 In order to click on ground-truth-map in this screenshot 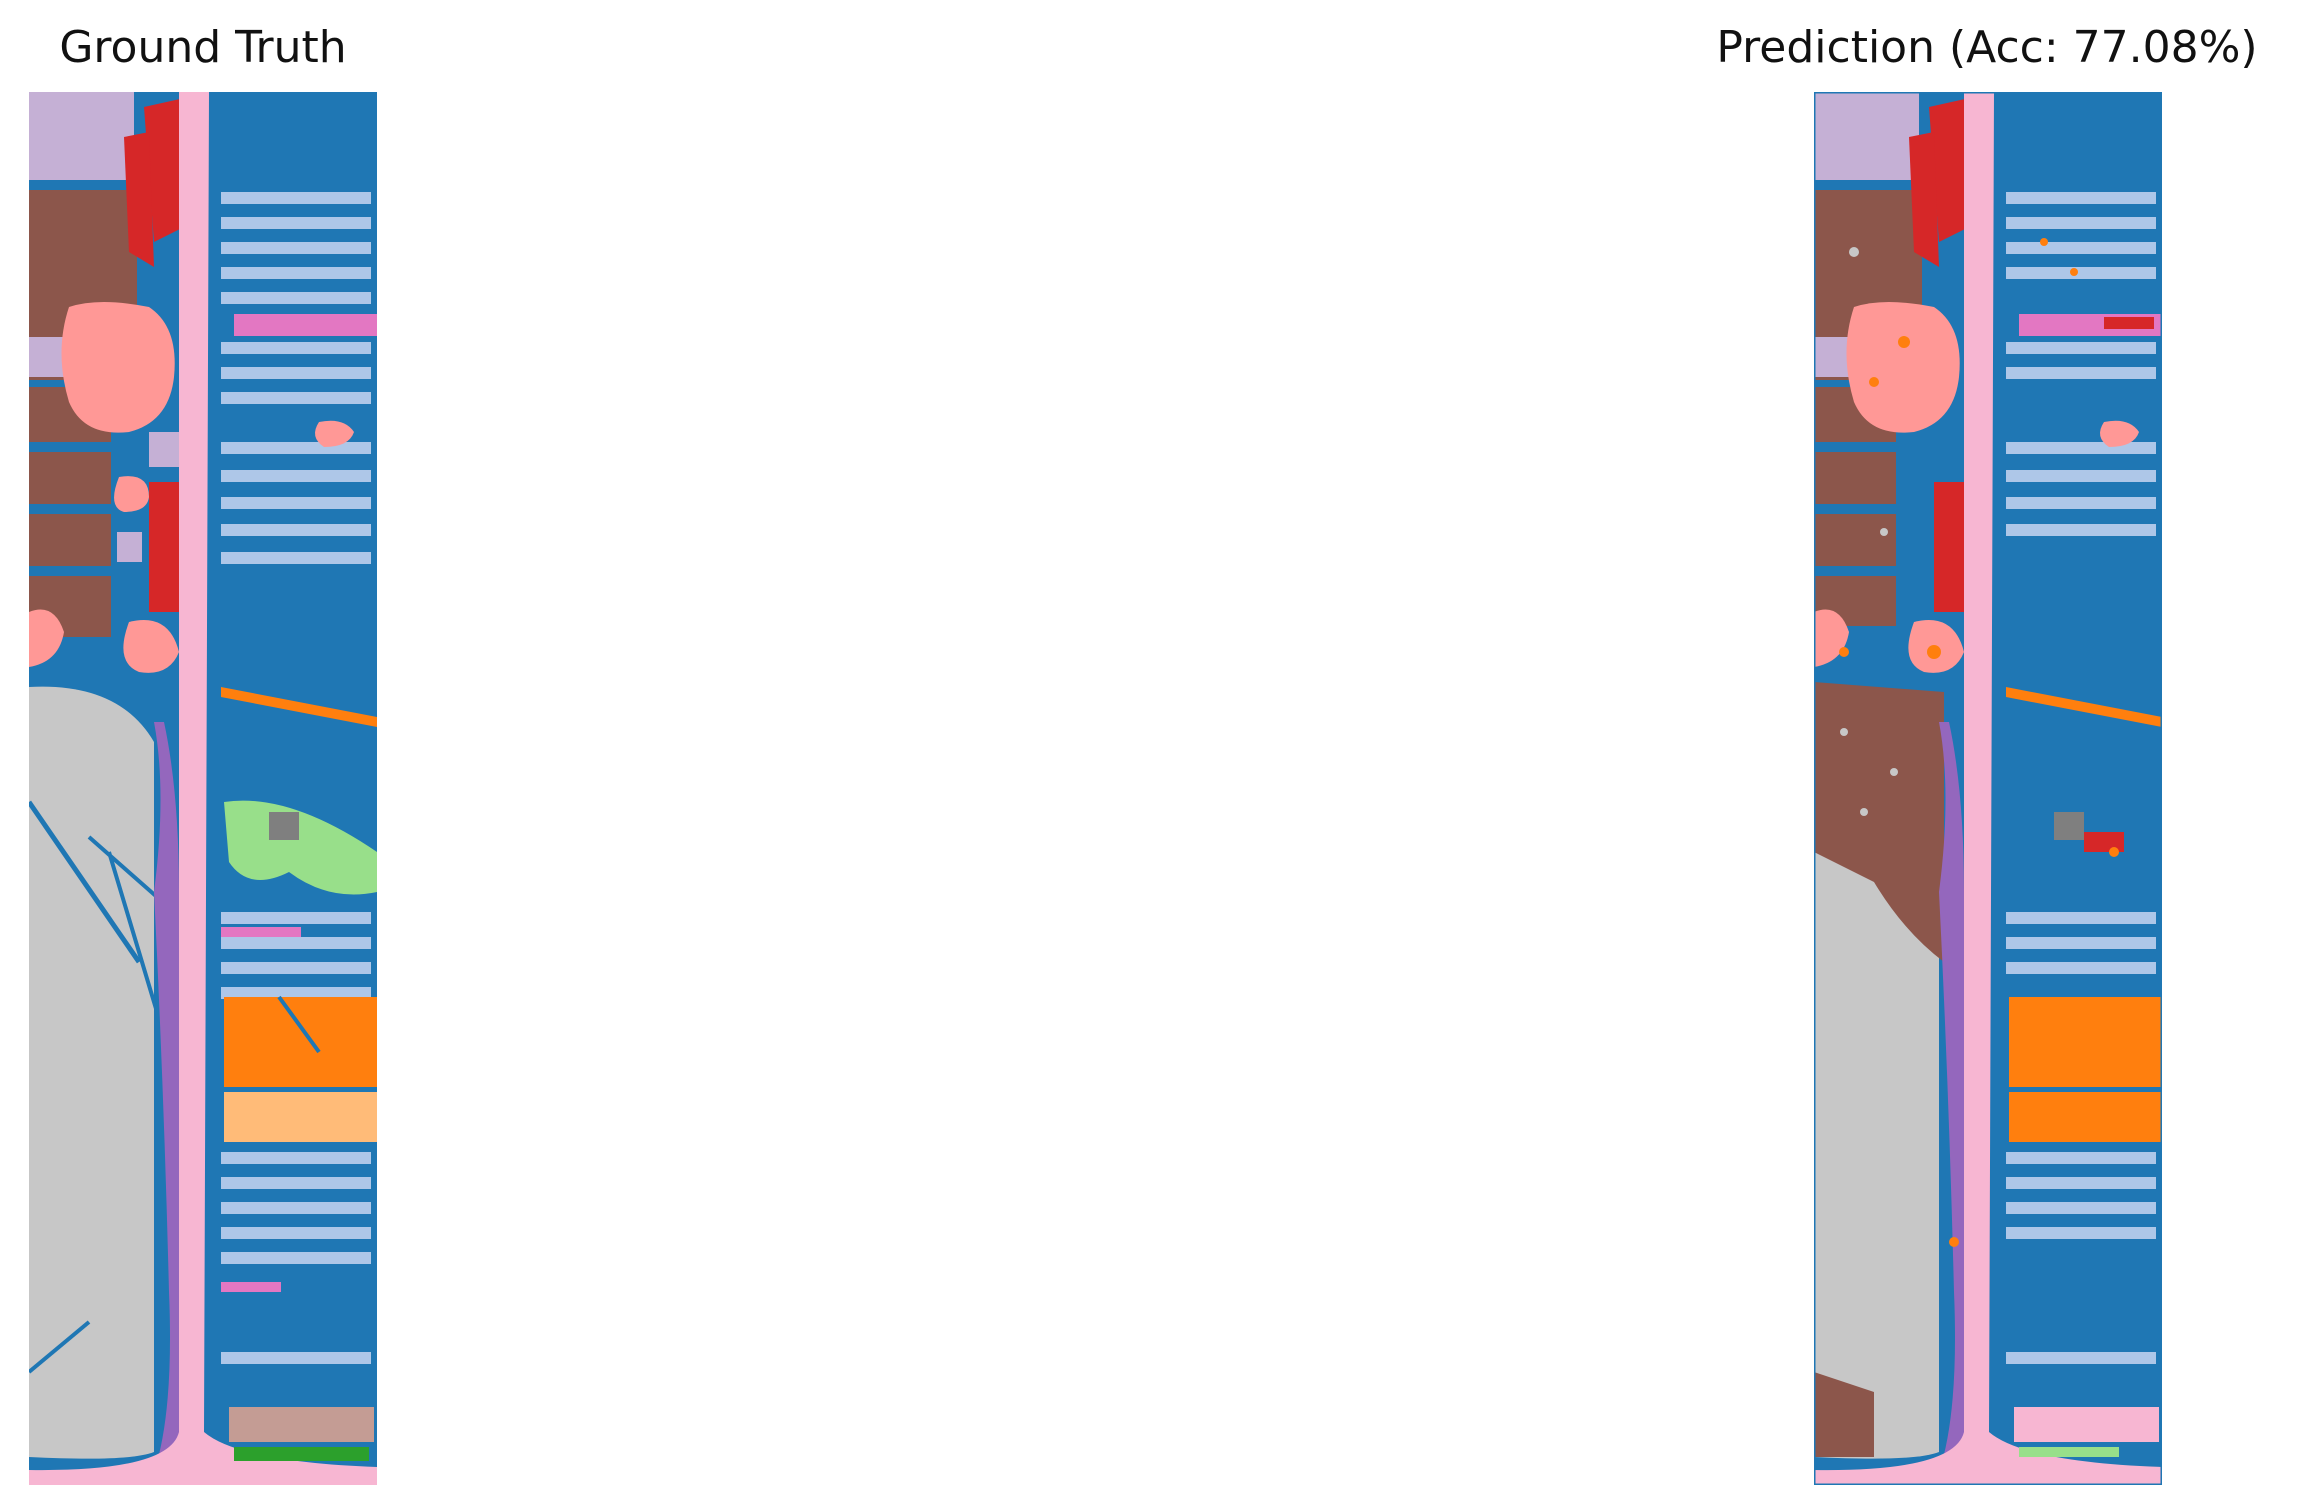, I will do `click(203, 788)`.